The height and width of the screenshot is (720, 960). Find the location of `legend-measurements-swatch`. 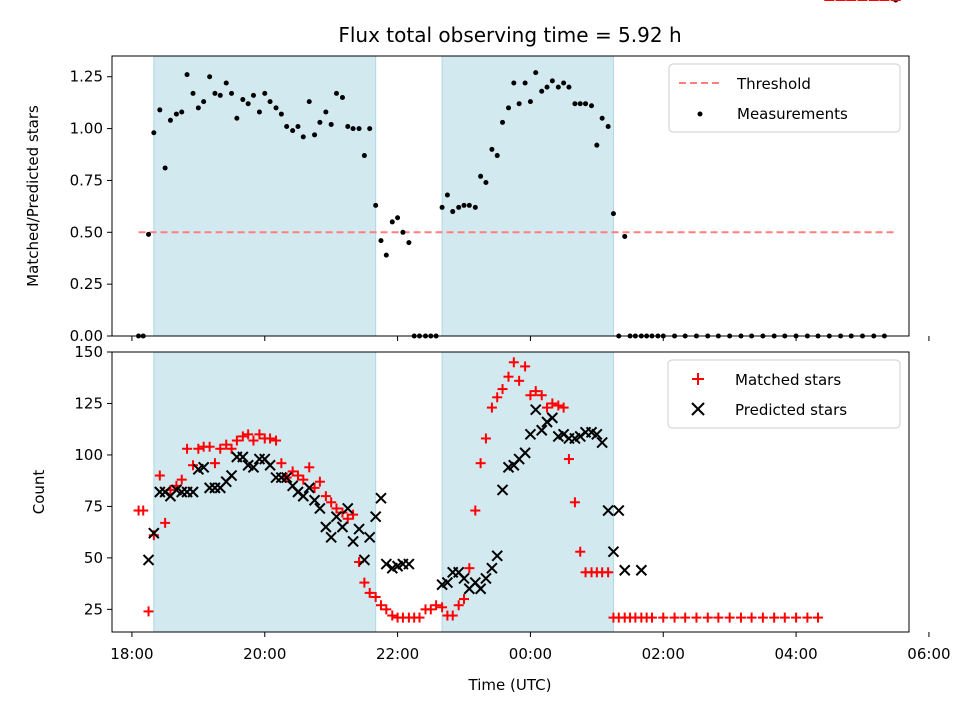

legend-measurements-swatch is located at coordinates (700, 114).